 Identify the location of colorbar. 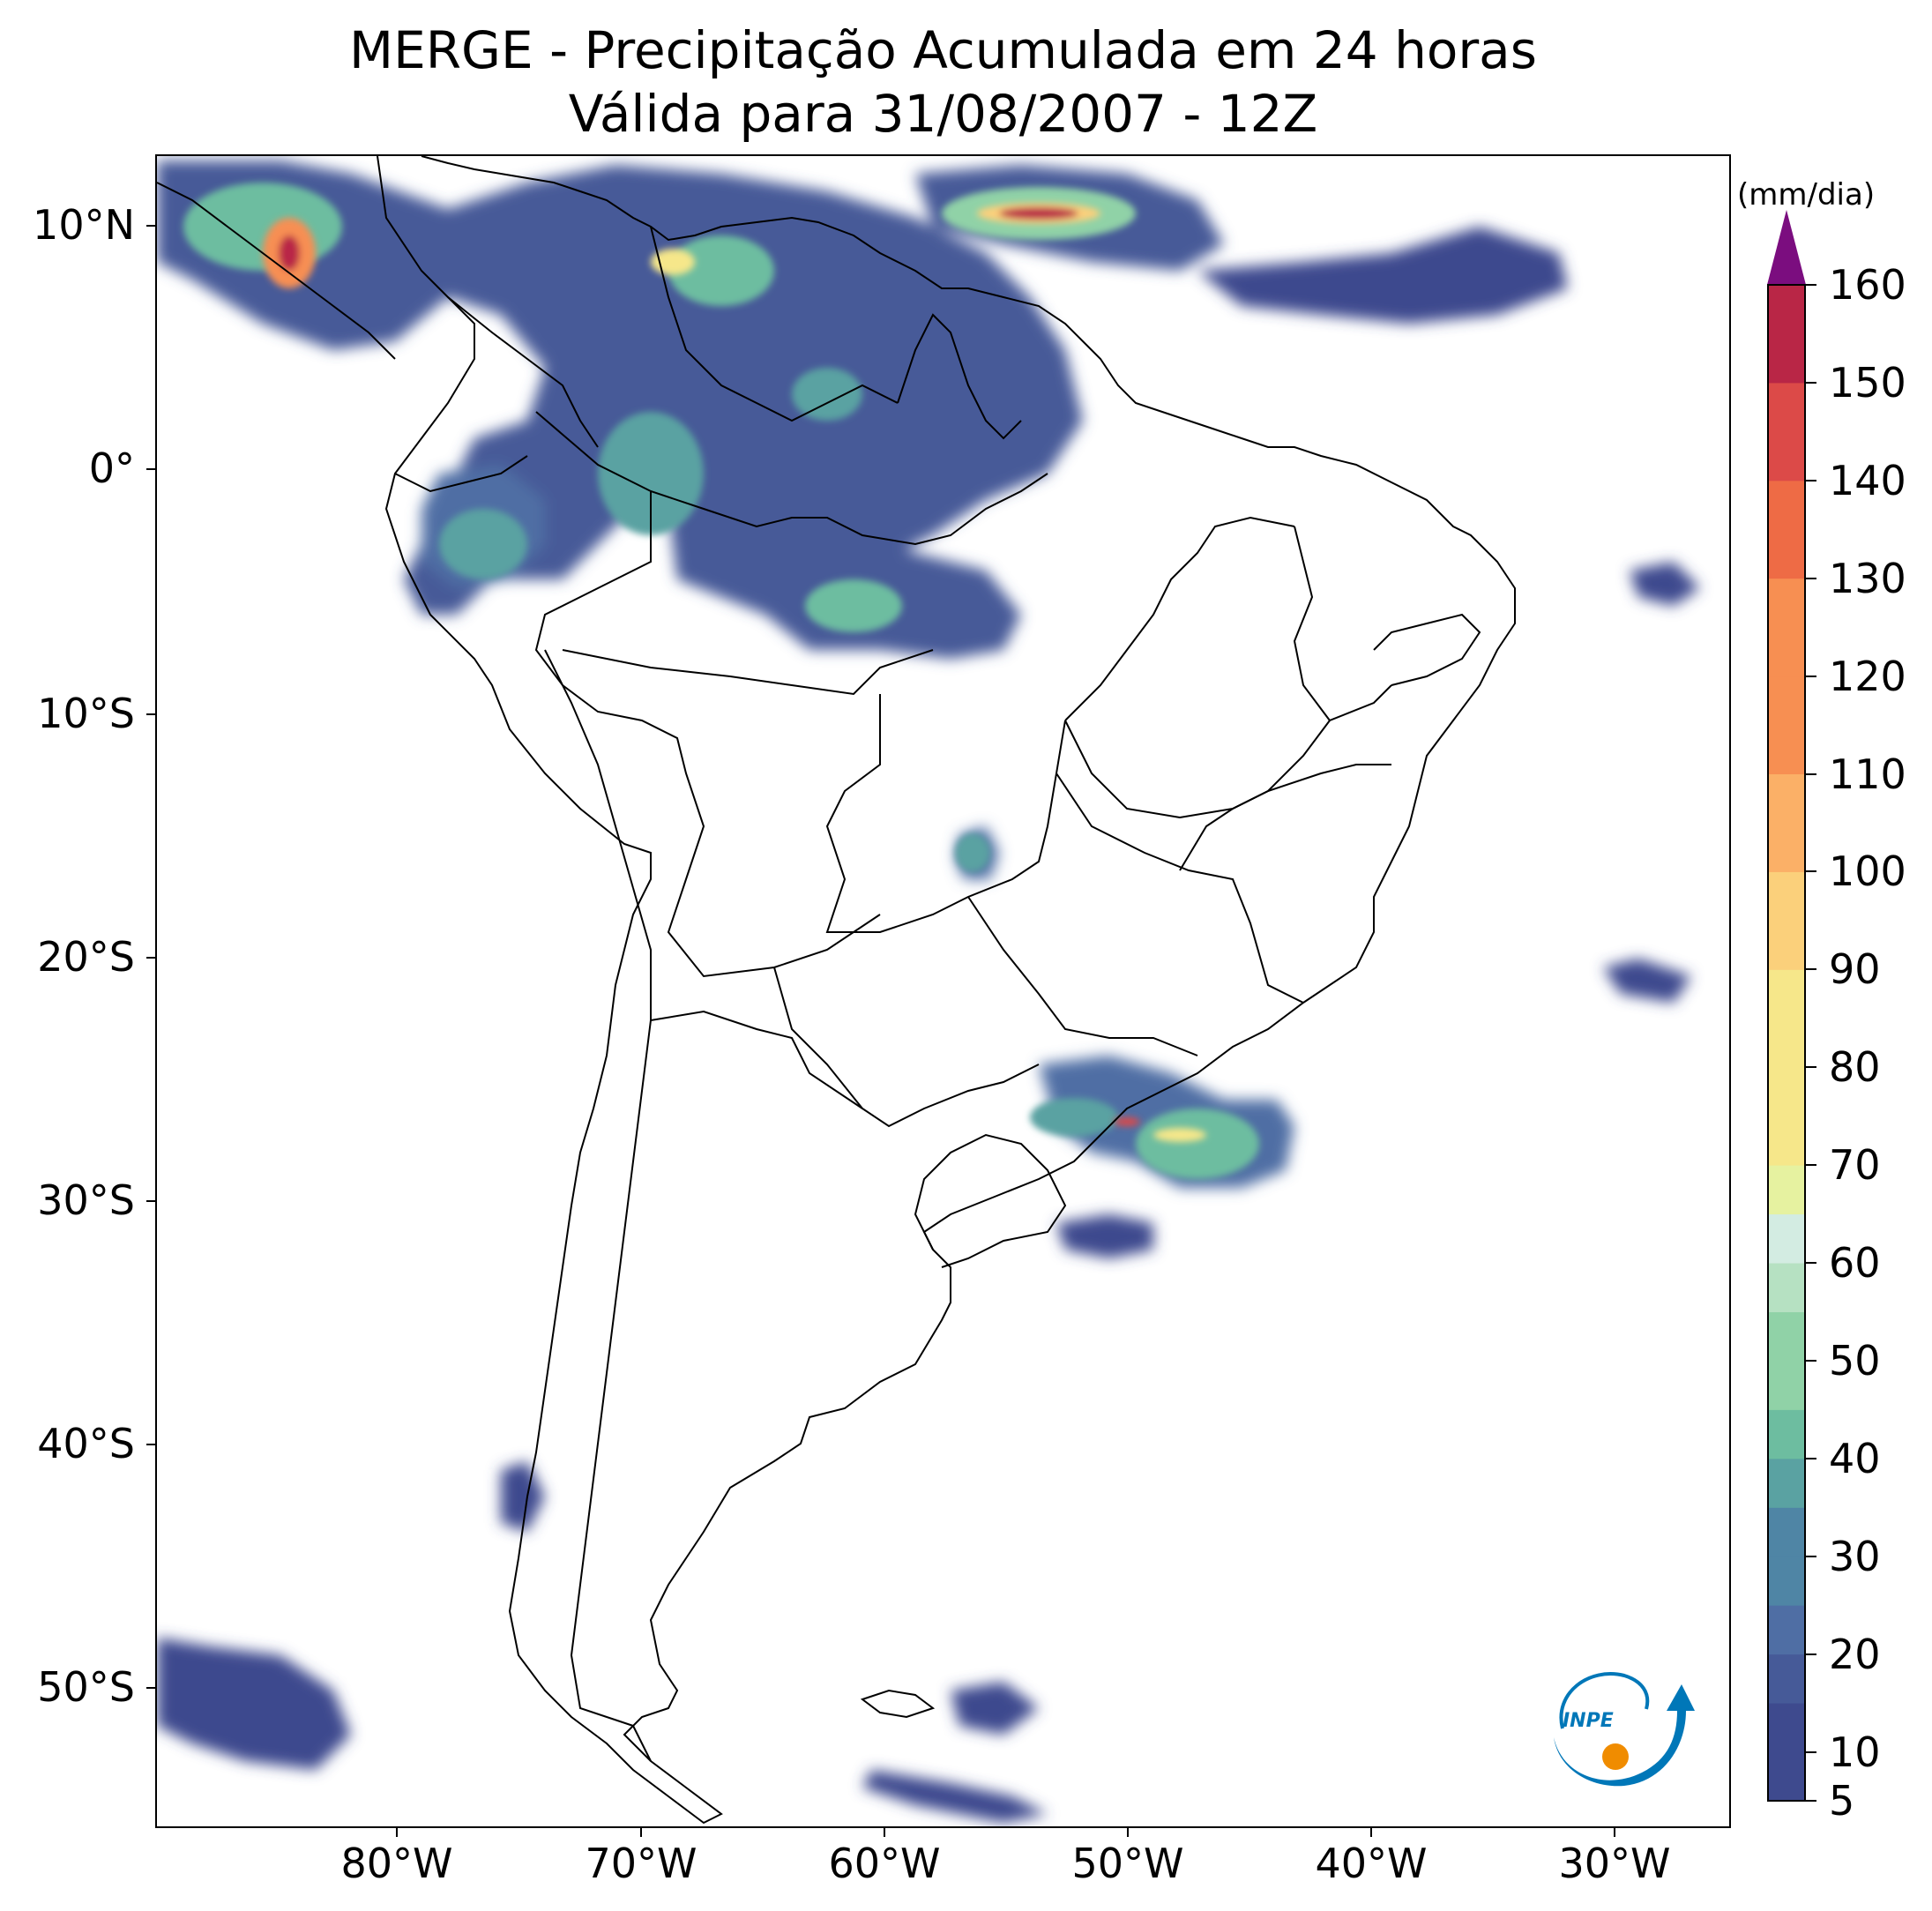
(1786, 1006).